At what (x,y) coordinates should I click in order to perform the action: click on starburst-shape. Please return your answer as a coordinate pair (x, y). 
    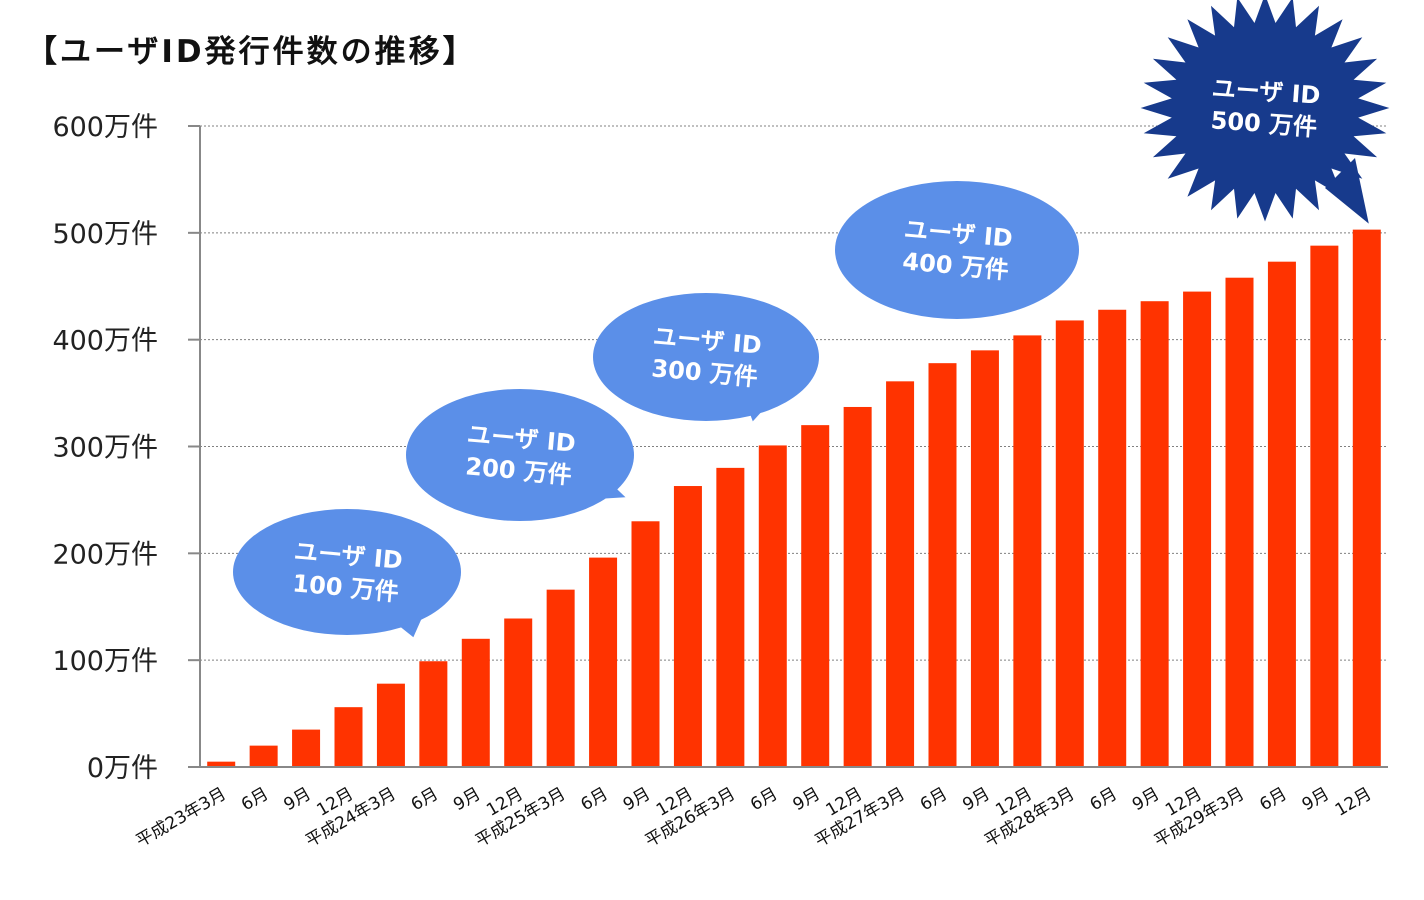
    Looking at the image, I should click on (1265, 111).